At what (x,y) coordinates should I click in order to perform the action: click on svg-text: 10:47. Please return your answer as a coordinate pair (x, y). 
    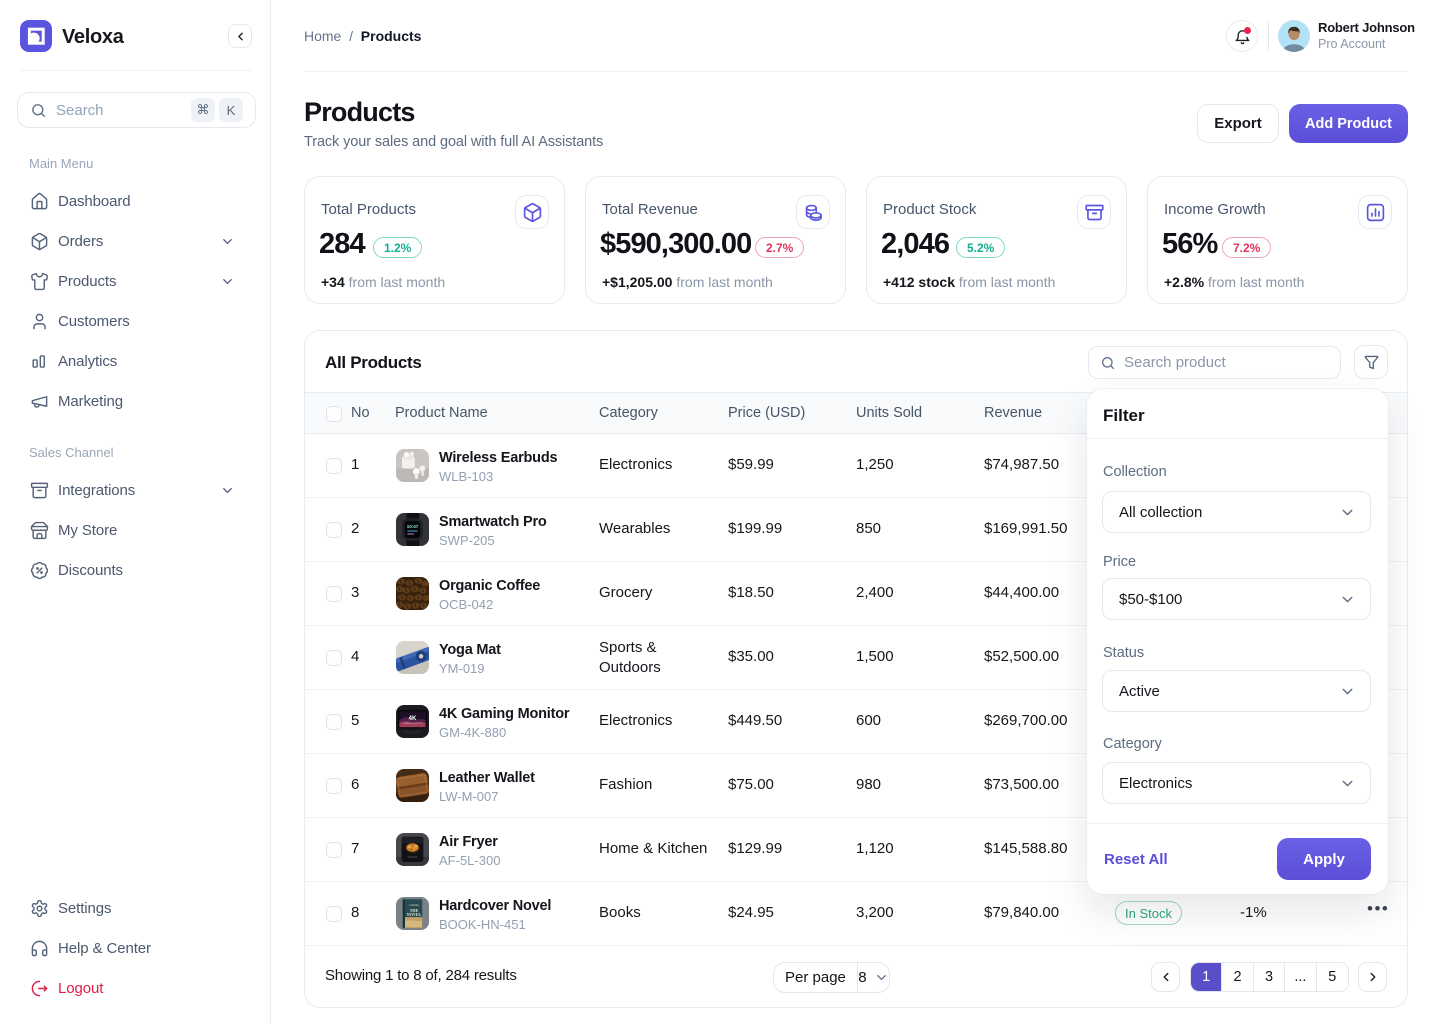
    Looking at the image, I should click on (413, 526).